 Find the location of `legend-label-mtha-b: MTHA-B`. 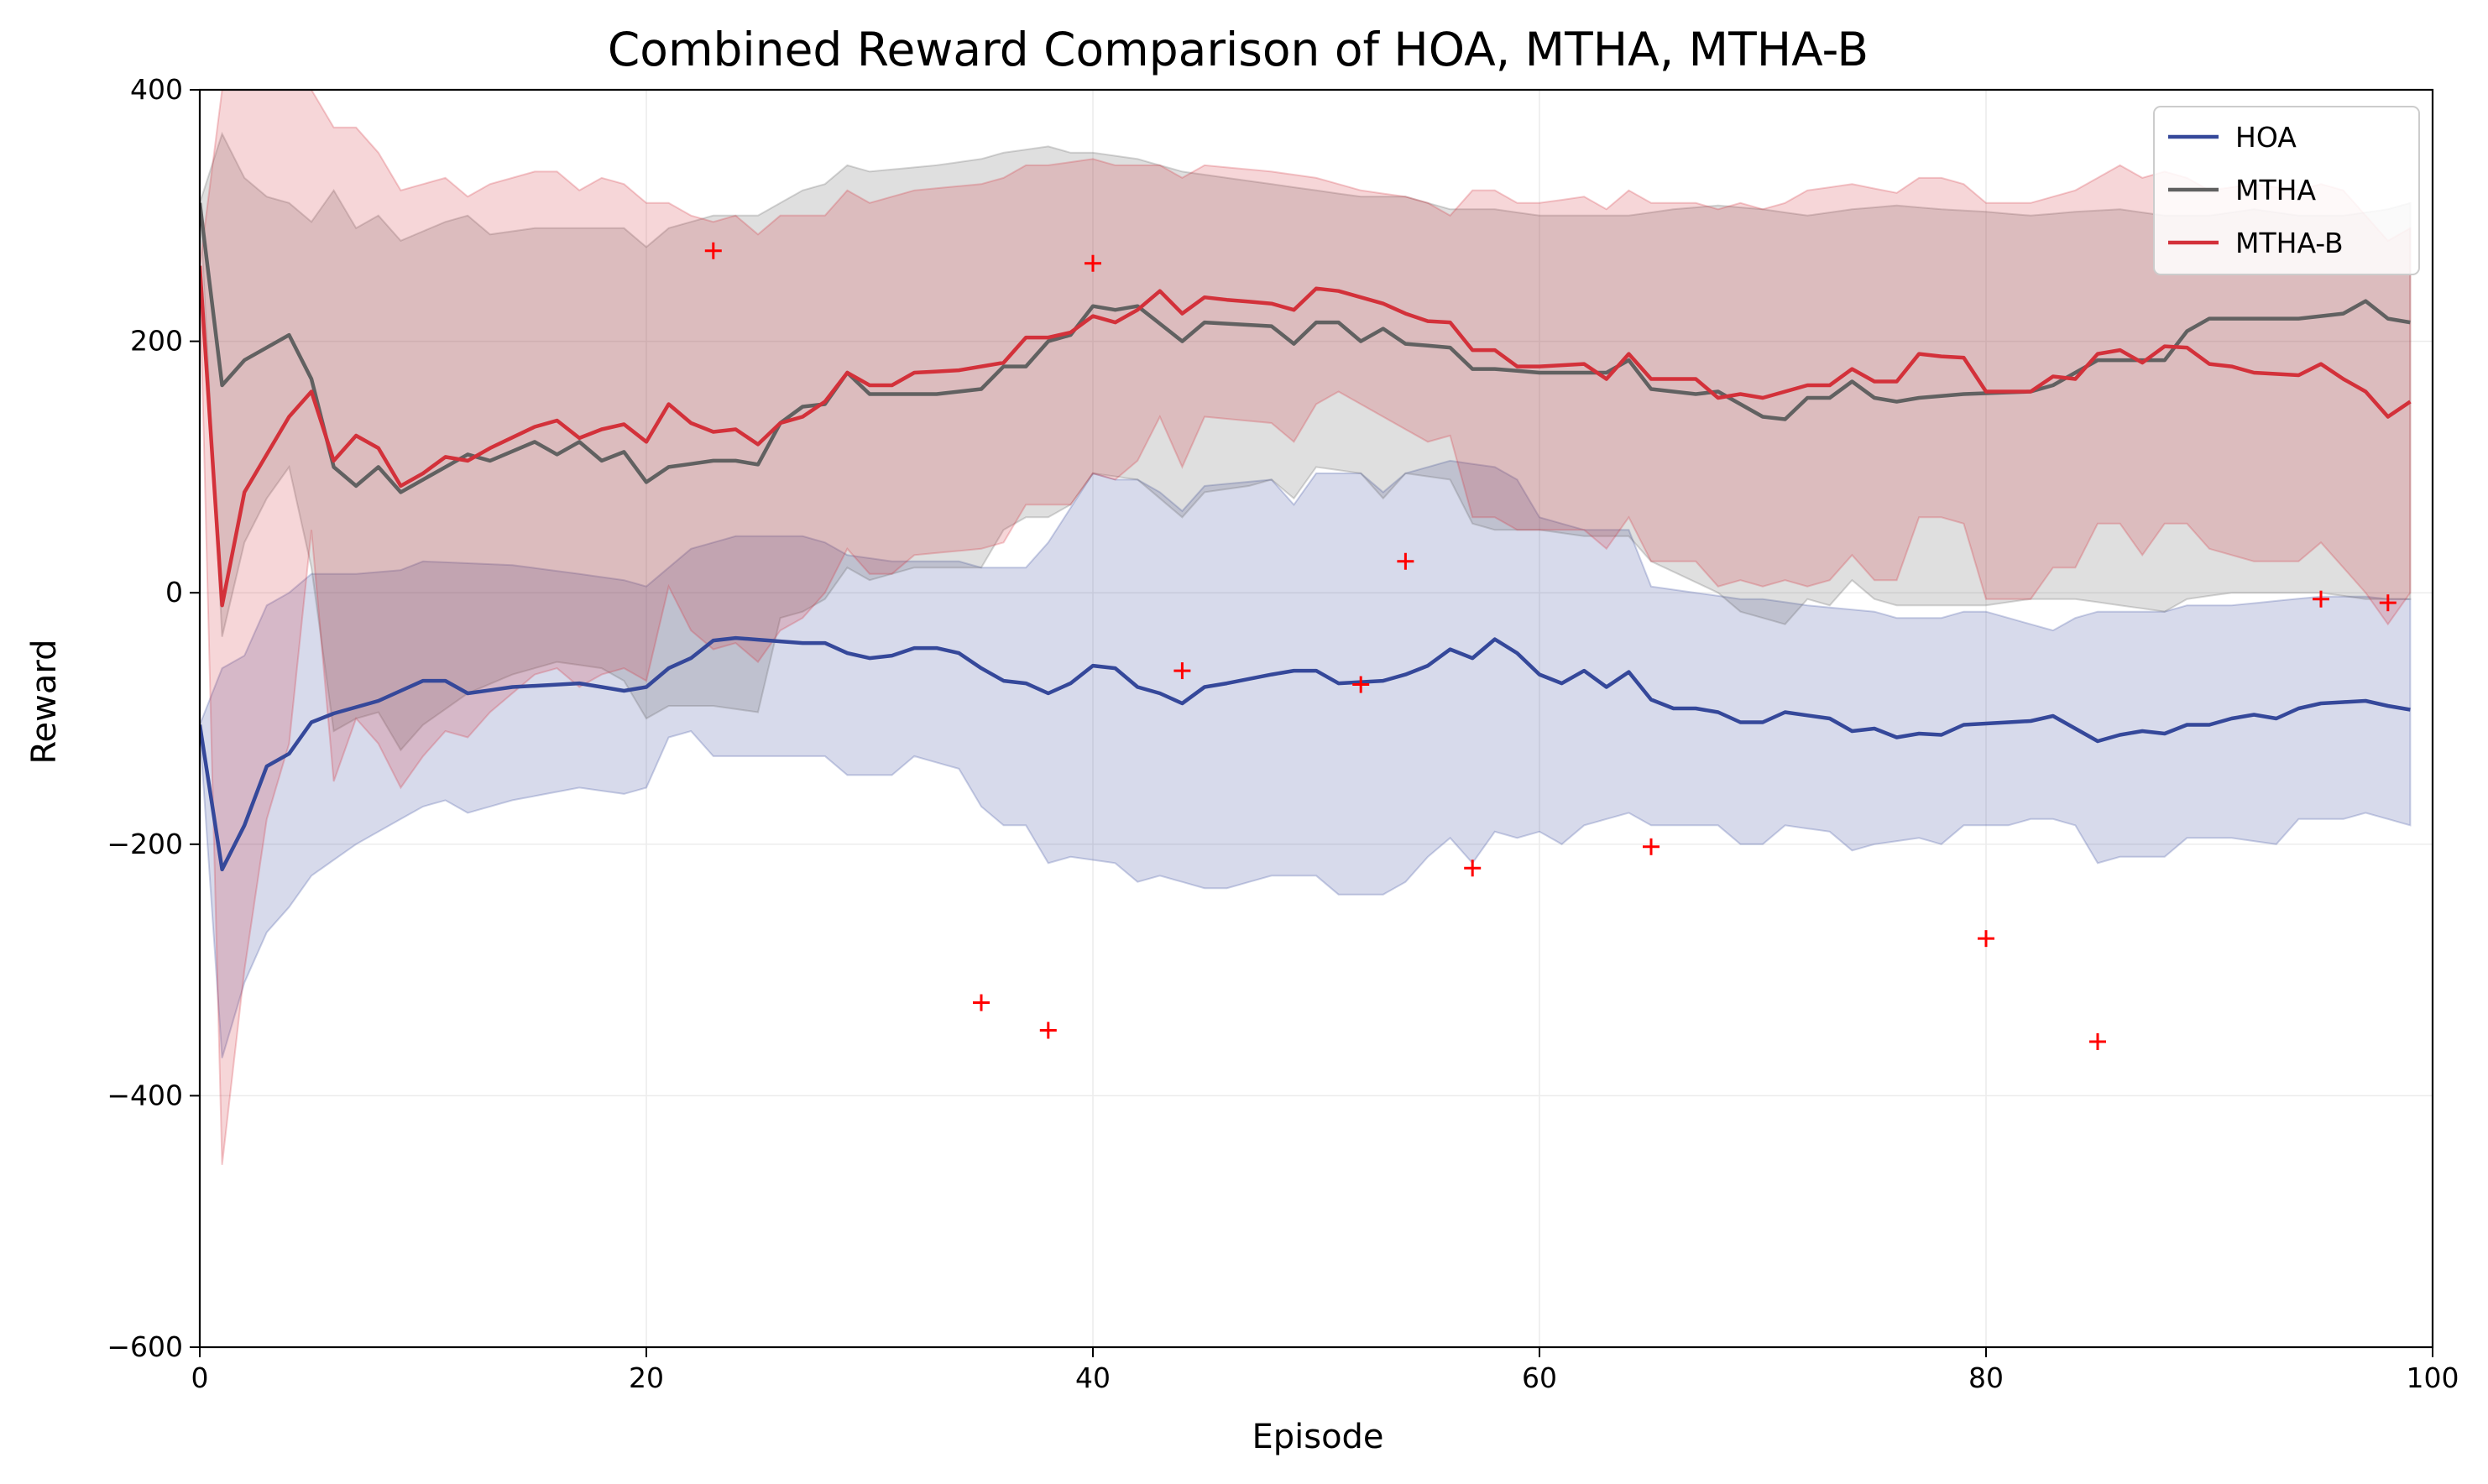

legend-label-mtha-b: MTHA-B is located at coordinates (2289, 243).